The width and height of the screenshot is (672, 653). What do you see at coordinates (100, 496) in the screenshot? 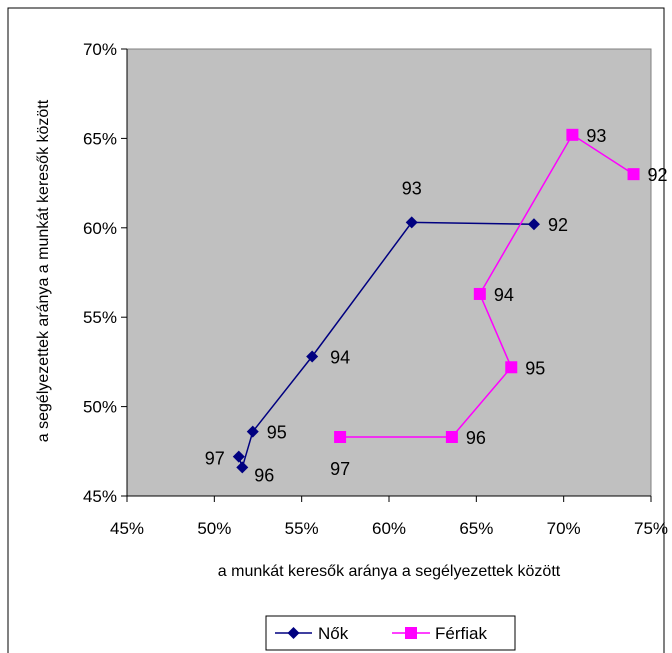
I see `y-tick-label: 45%` at bounding box center [100, 496].